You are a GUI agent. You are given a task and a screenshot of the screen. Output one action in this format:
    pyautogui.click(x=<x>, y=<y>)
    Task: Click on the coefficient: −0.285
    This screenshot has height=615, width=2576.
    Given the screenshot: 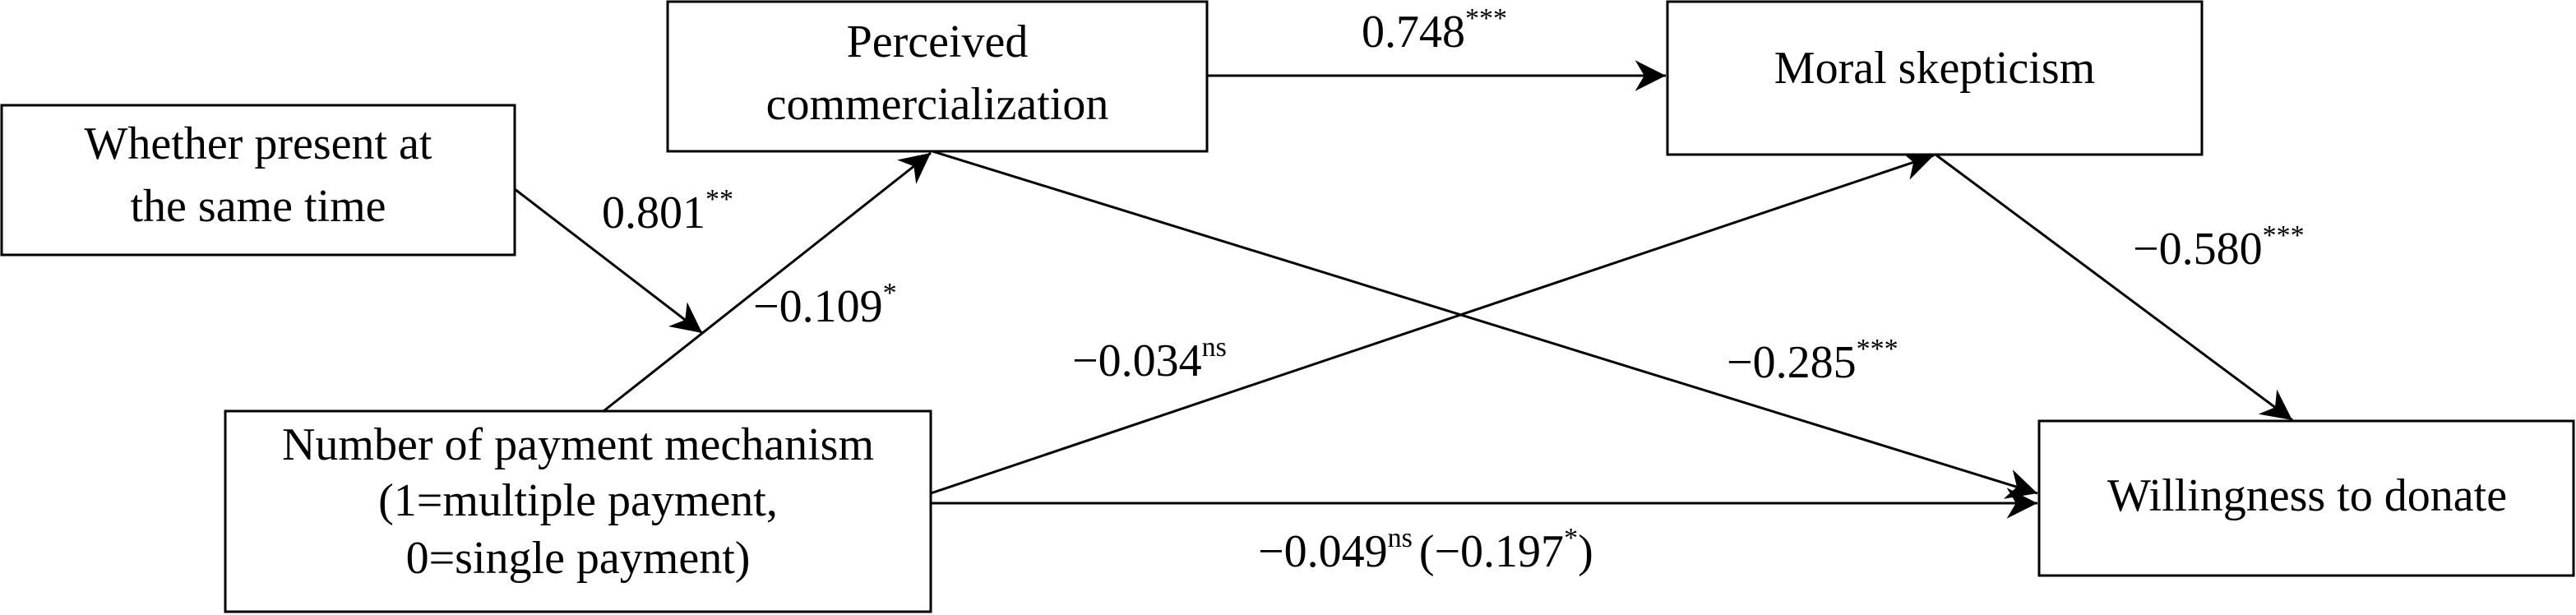 What is the action you would take?
    pyautogui.click(x=1792, y=362)
    